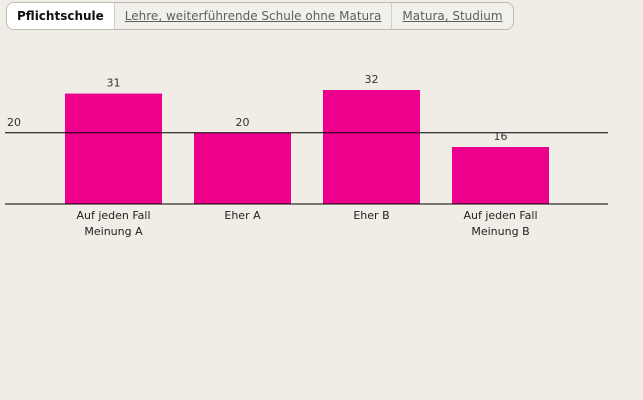 The width and height of the screenshot is (643, 400). What do you see at coordinates (243, 122) in the screenshot?
I see `data-label: 20` at bounding box center [243, 122].